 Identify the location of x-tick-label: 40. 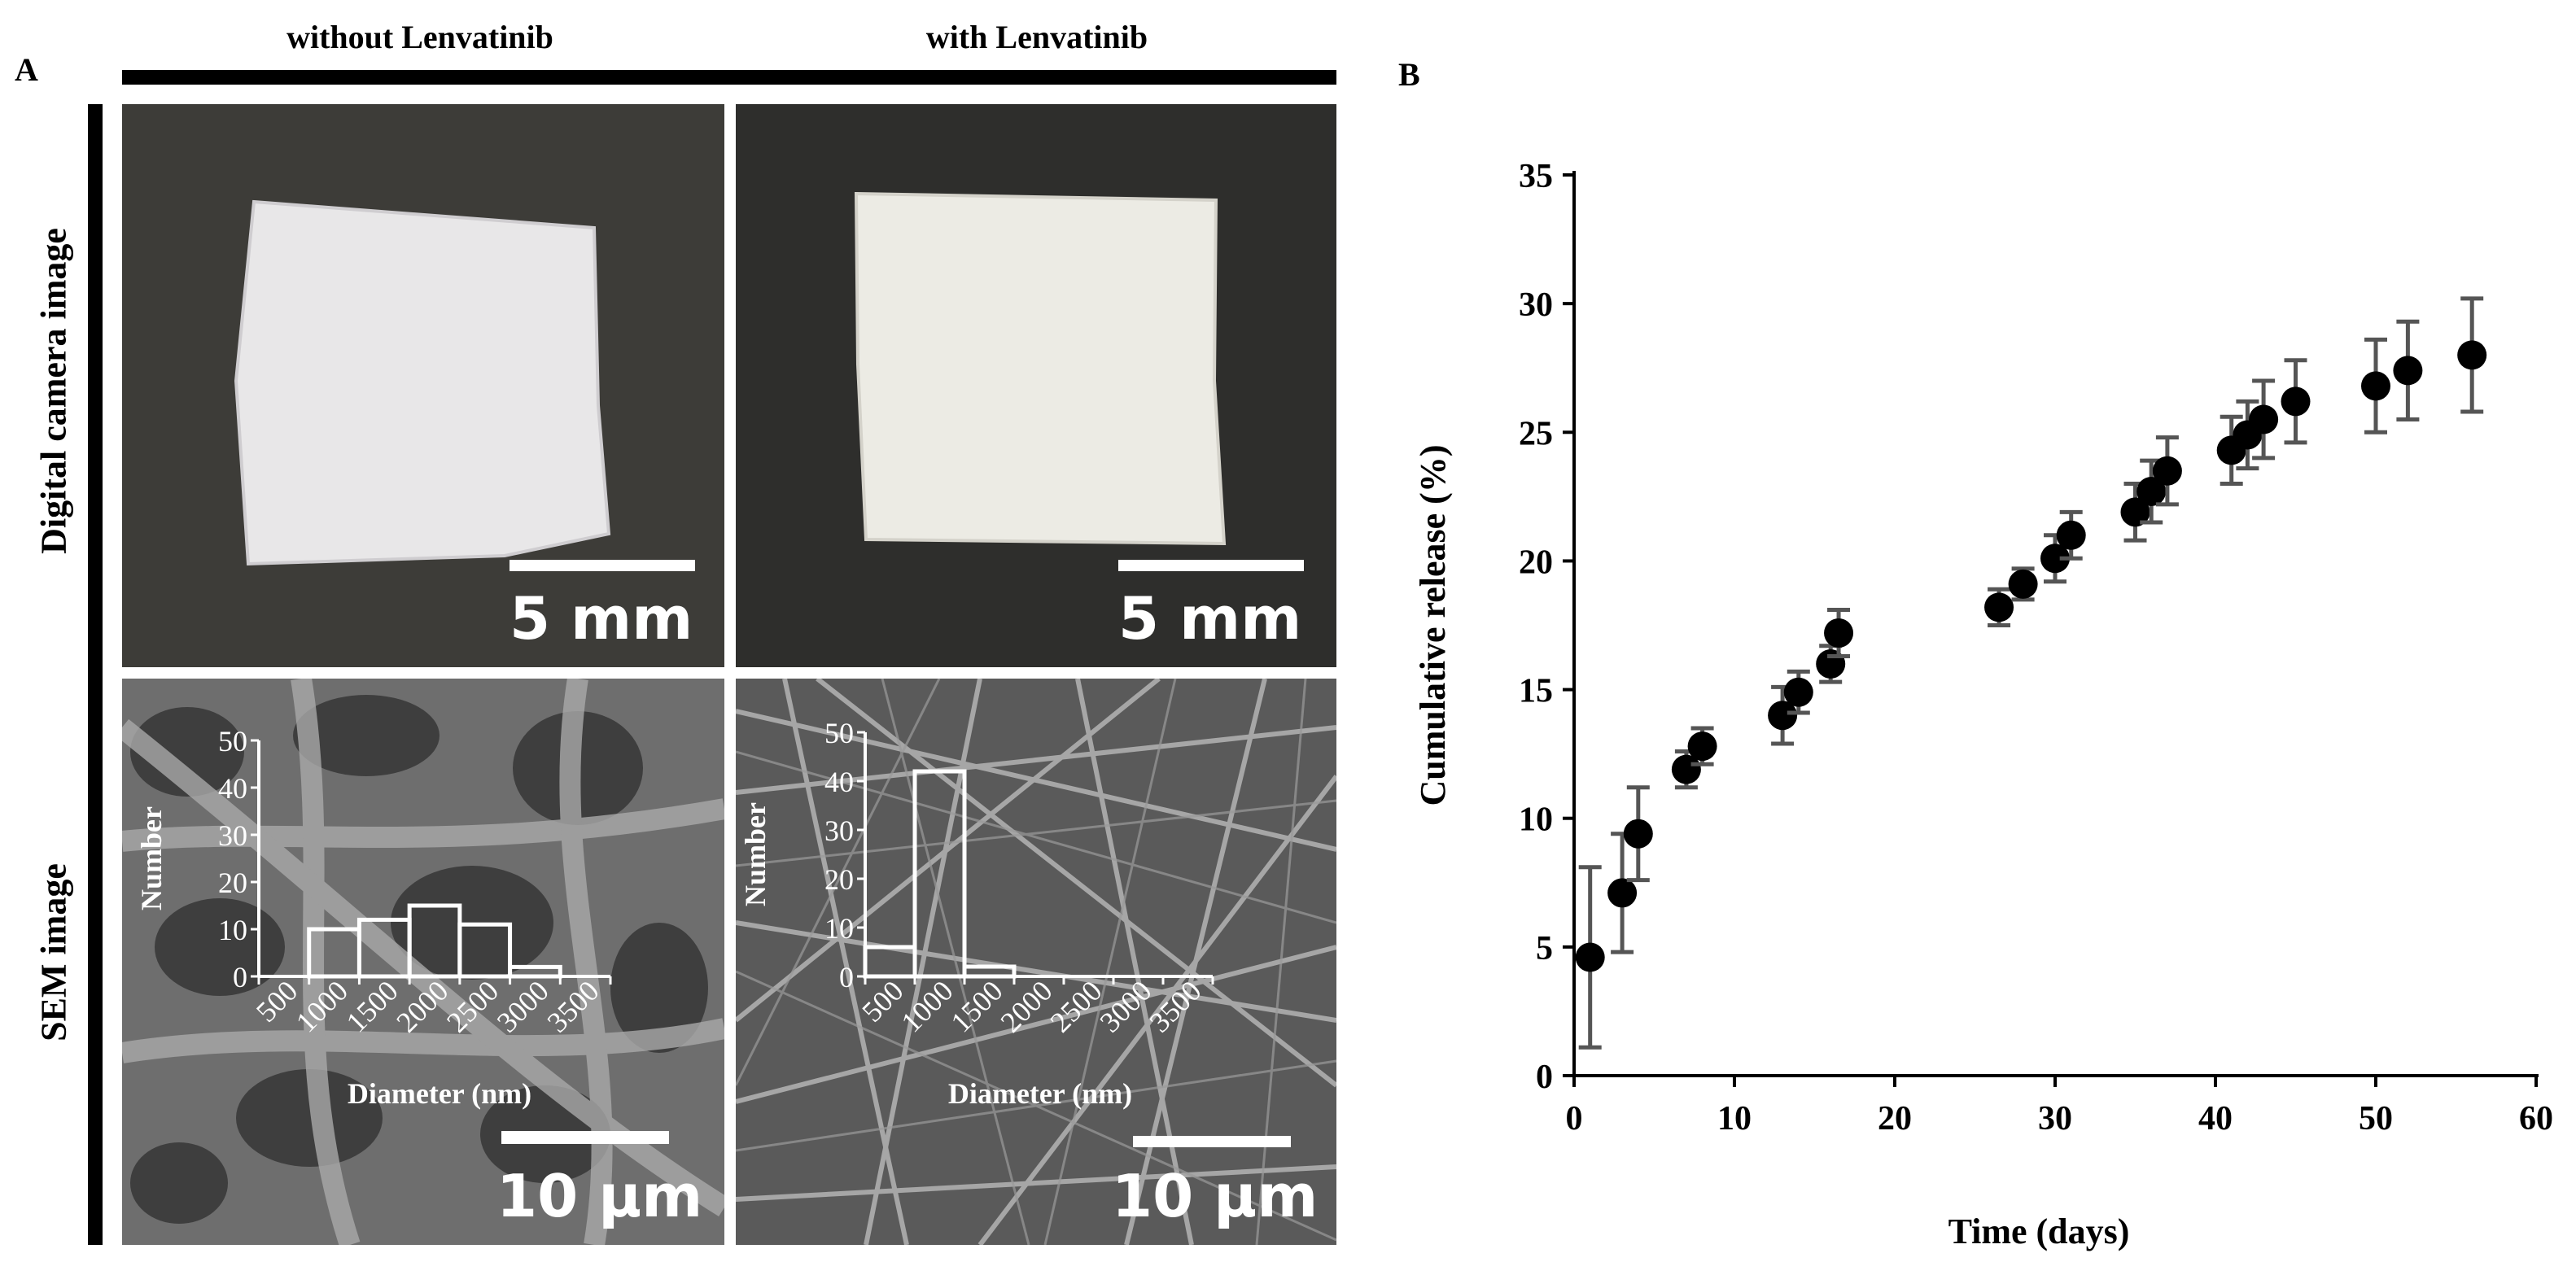
(2215, 1118).